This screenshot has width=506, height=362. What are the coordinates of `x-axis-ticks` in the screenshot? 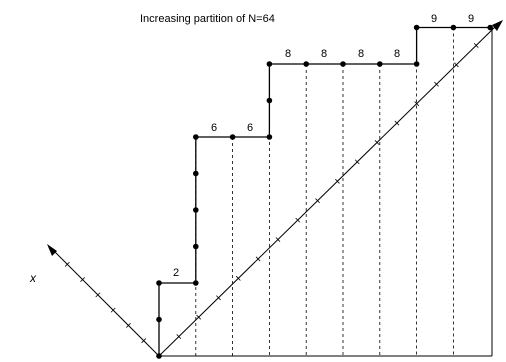 It's located at (105, 302).